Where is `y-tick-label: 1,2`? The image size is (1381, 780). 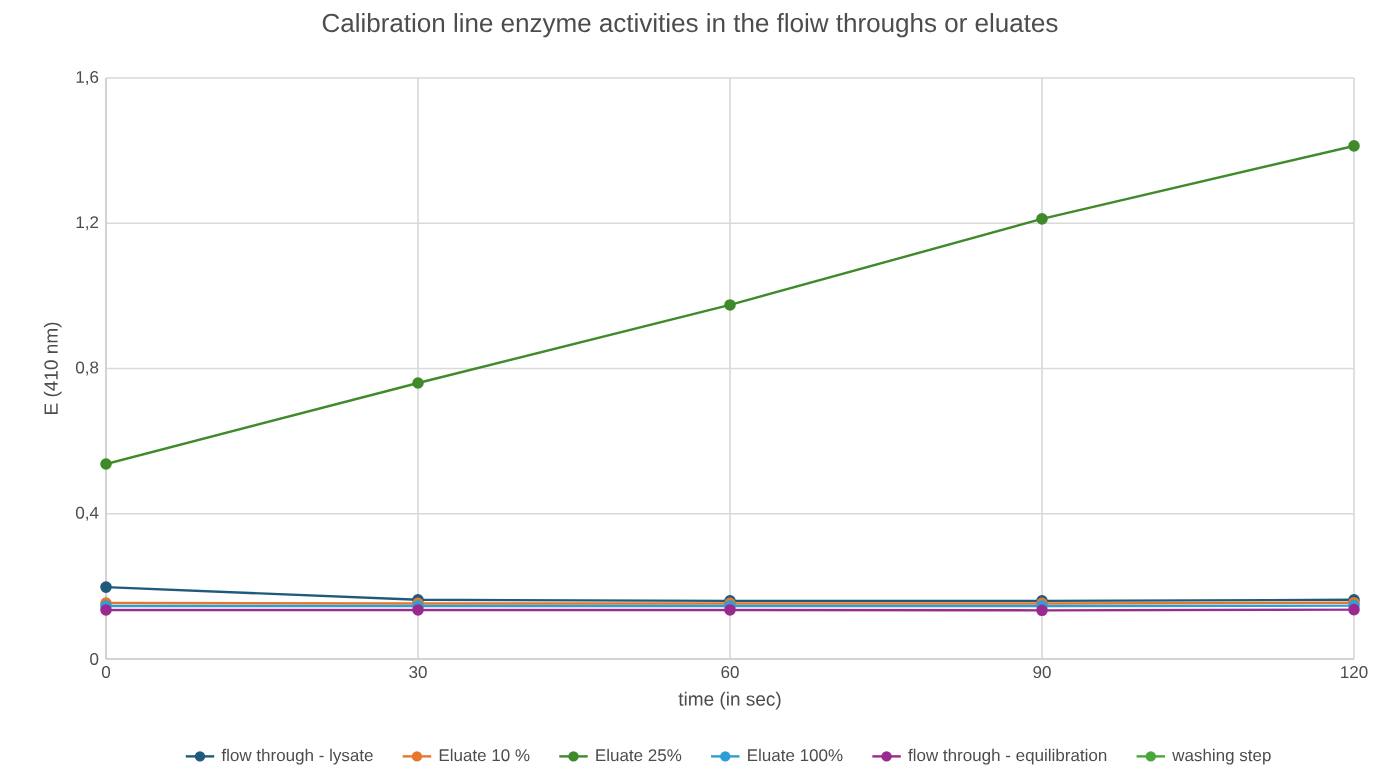
y-tick-label: 1,2 is located at coordinates (87, 223).